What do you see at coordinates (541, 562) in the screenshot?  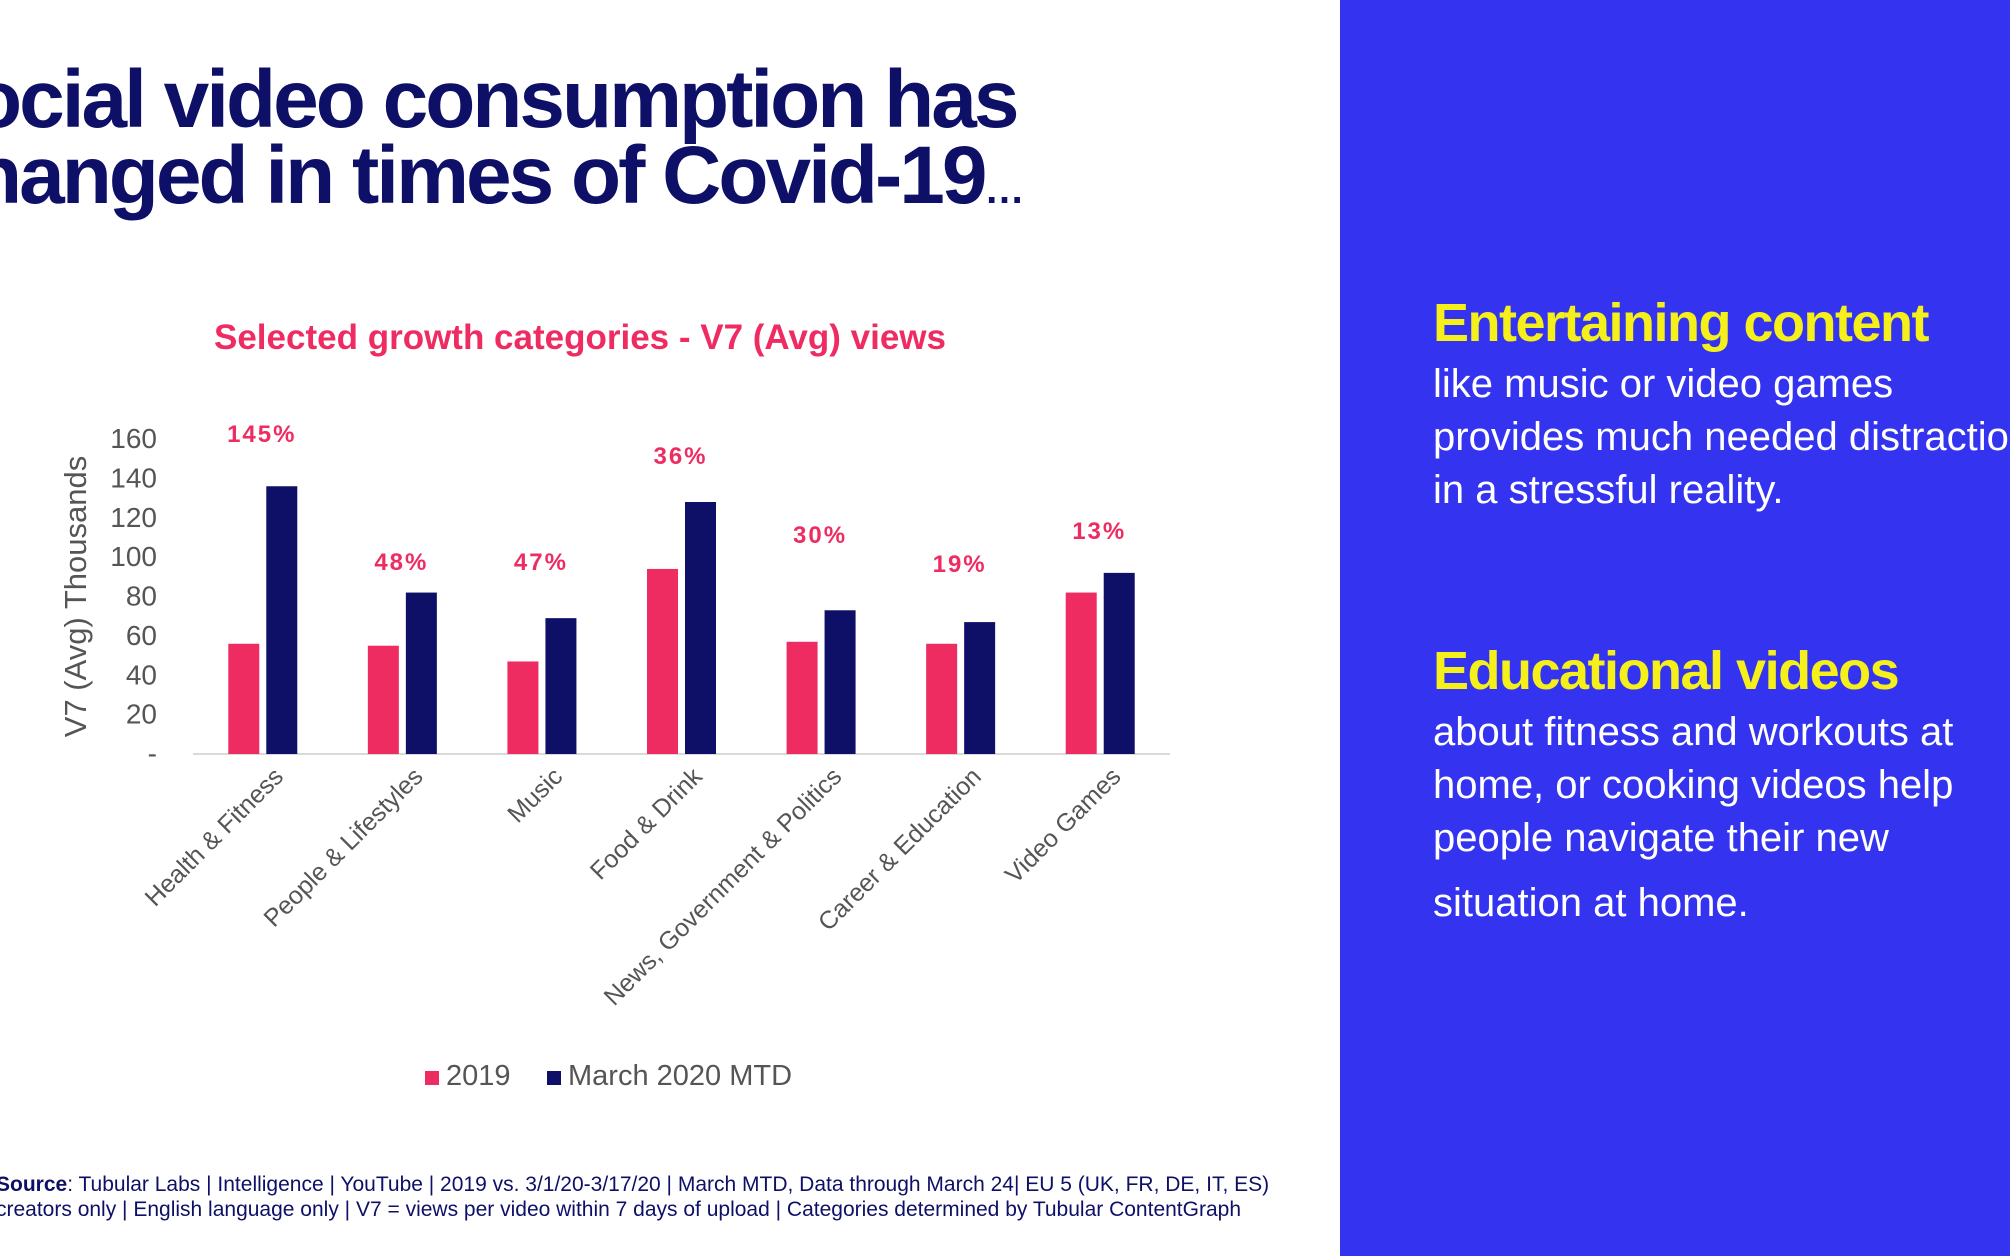 I see `growth-label: 47%` at bounding box center [541, 562].